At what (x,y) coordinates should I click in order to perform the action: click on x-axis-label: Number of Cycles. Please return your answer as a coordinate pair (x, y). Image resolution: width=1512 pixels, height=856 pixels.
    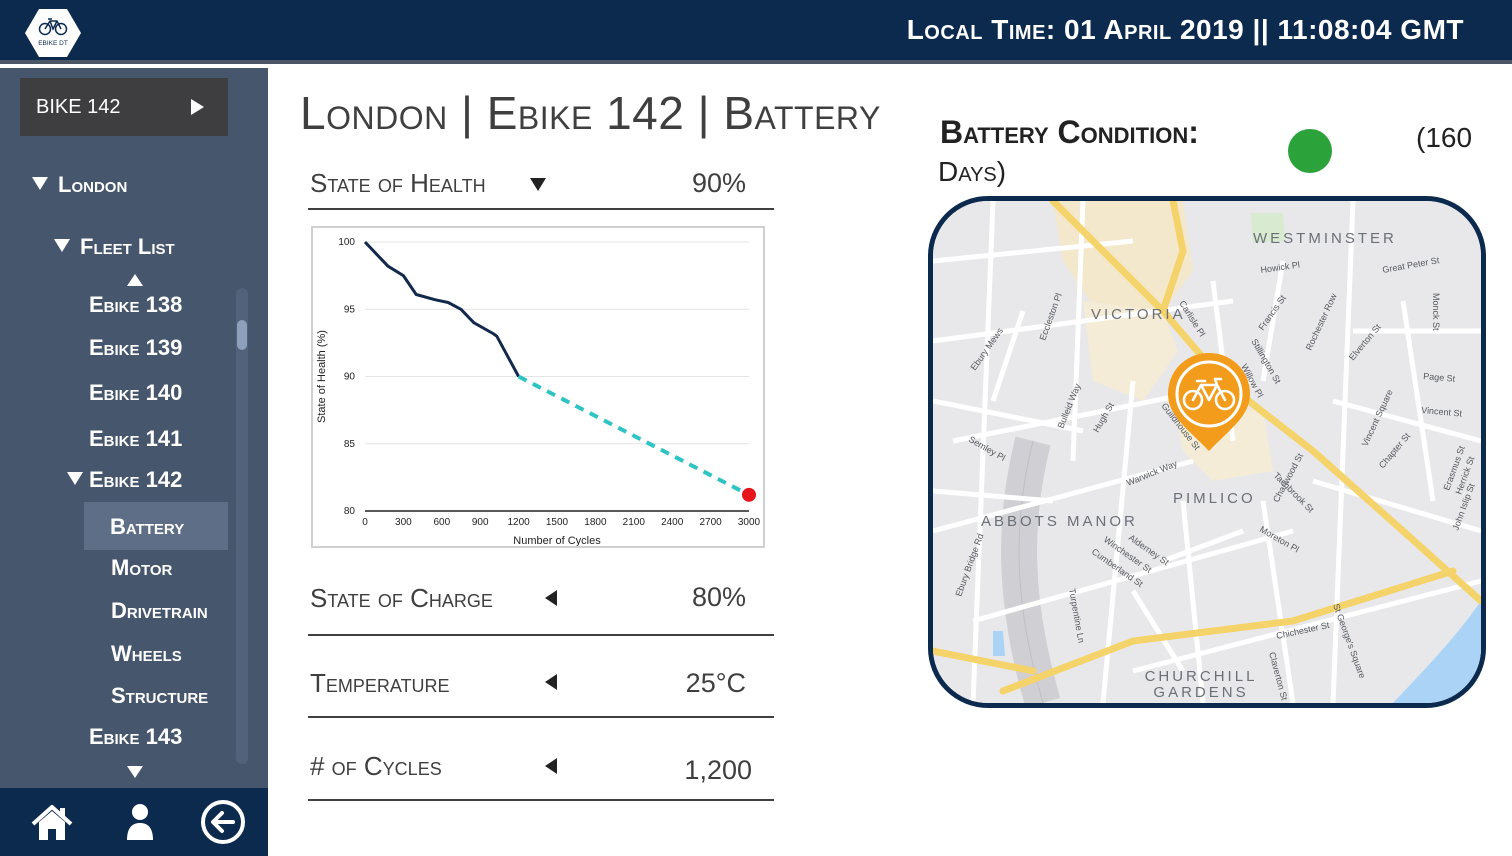
    Looking at the image, I should click on (557, 540).